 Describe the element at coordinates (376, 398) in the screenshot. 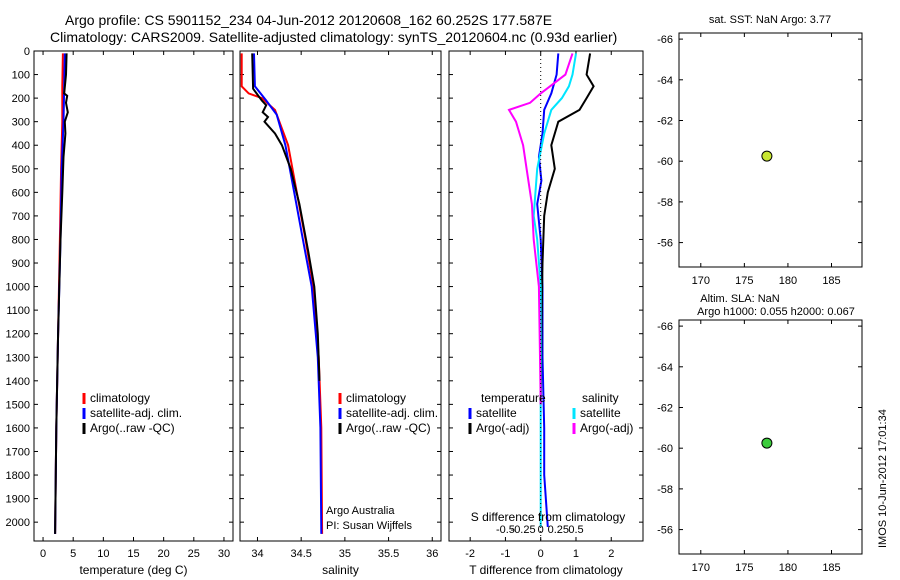

I see `sal-legend-label: climatology` at that location.